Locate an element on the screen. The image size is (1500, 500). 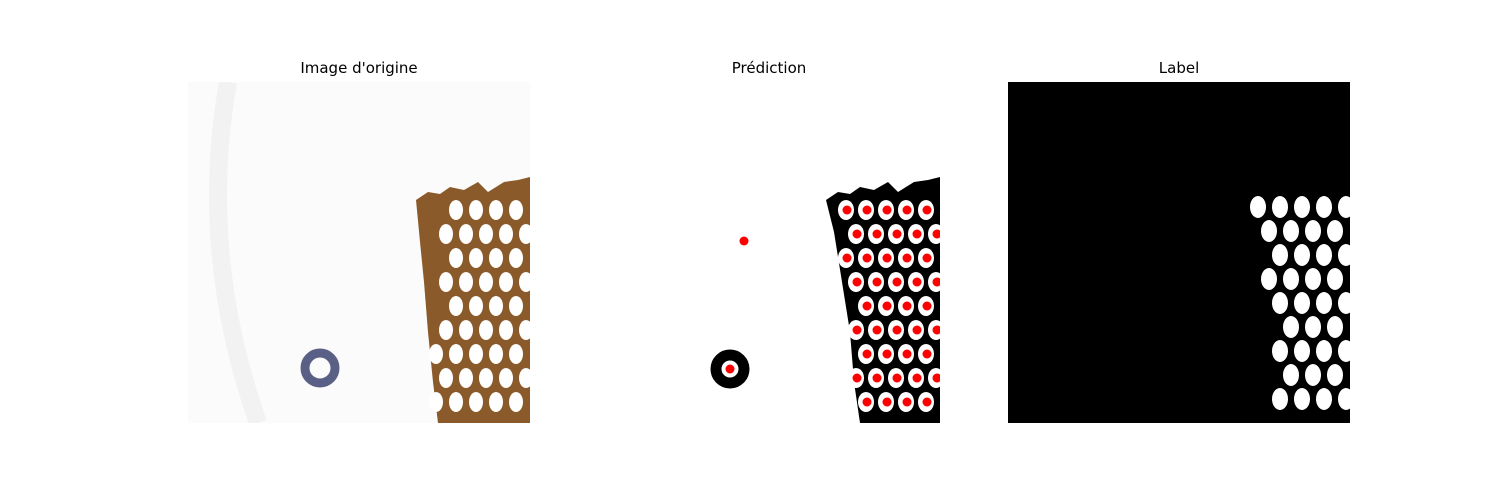
panel-title-label: Label is located at coordinates (1179, 68).